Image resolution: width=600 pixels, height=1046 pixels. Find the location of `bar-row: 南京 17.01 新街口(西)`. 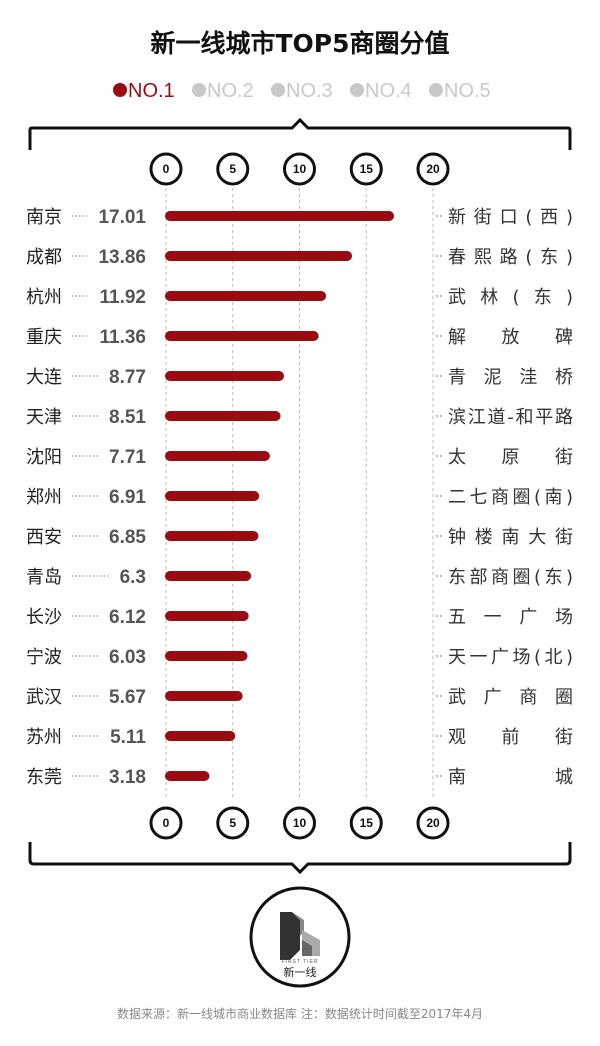

bar-row: 南京 17.01 新街口(西) is located at coordinates (299, 217).